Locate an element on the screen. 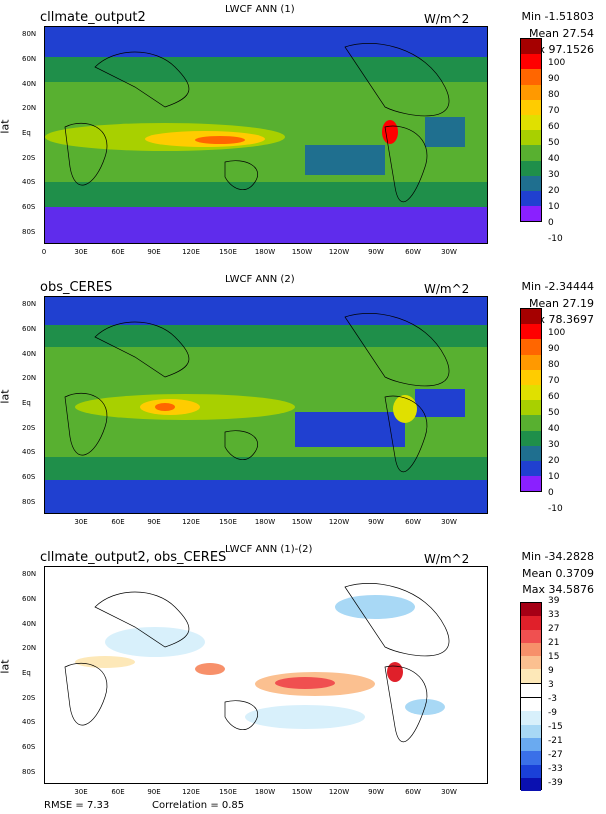 Image resolution: width=606 pixels, height=814 pixels. stat-max: Max 34.5876 is located at coordinates (558, 589).